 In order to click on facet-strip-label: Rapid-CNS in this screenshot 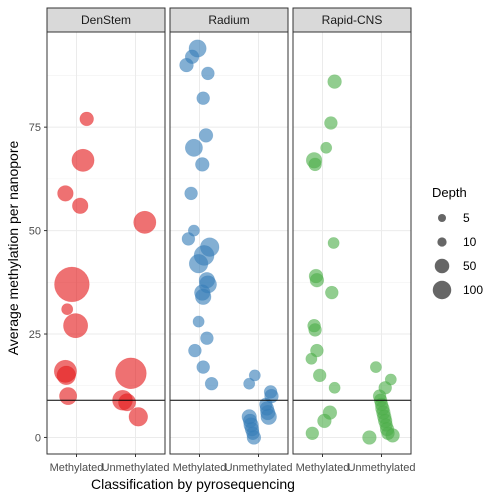, I will do `click(352, 20)`.